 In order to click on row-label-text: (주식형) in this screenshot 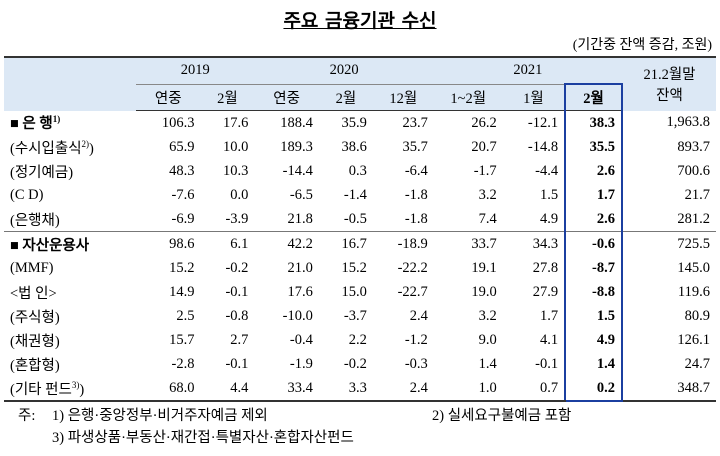, I will do `click(35, 317)`.